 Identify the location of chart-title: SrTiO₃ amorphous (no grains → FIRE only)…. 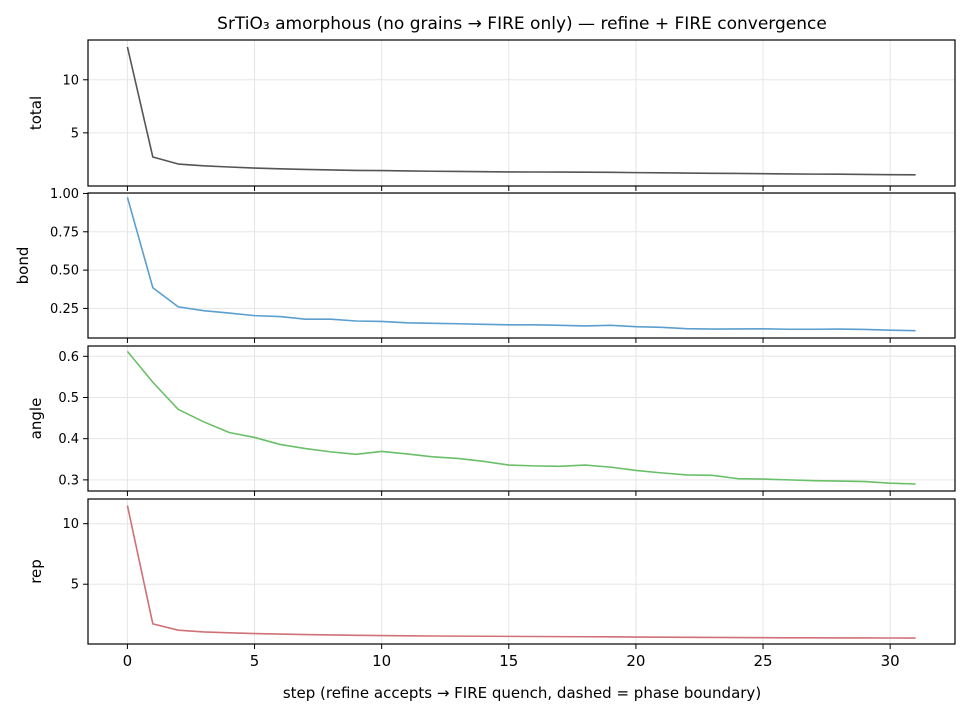
(522, 24).